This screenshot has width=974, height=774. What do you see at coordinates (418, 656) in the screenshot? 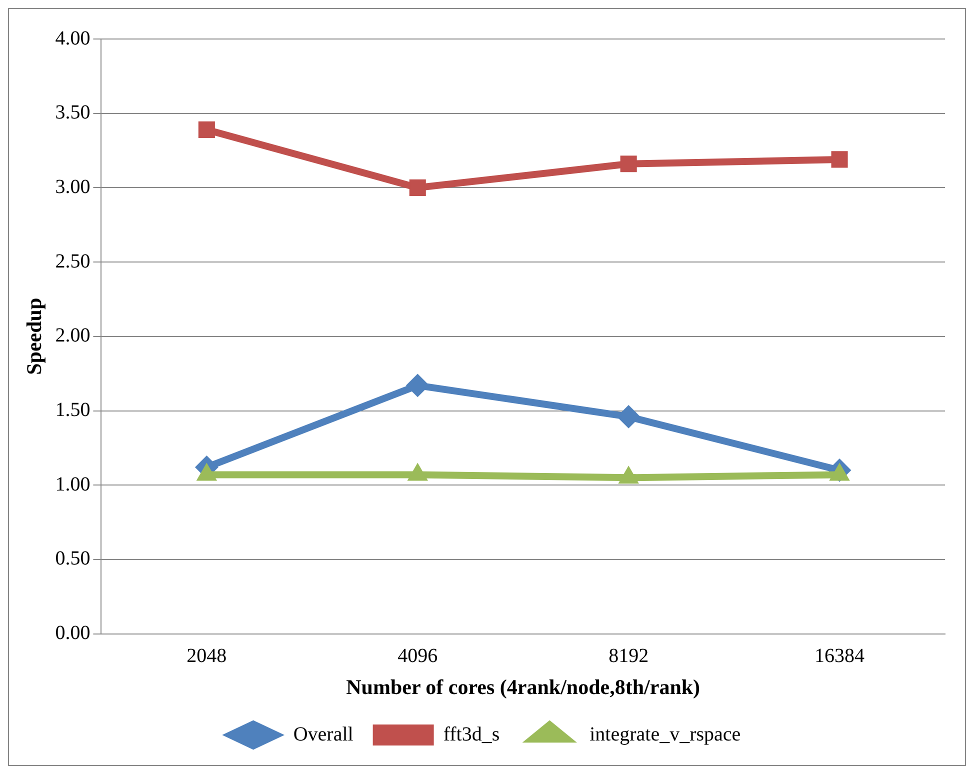
I see `x-tick-label: 4096` at bounding box center [418, 656].